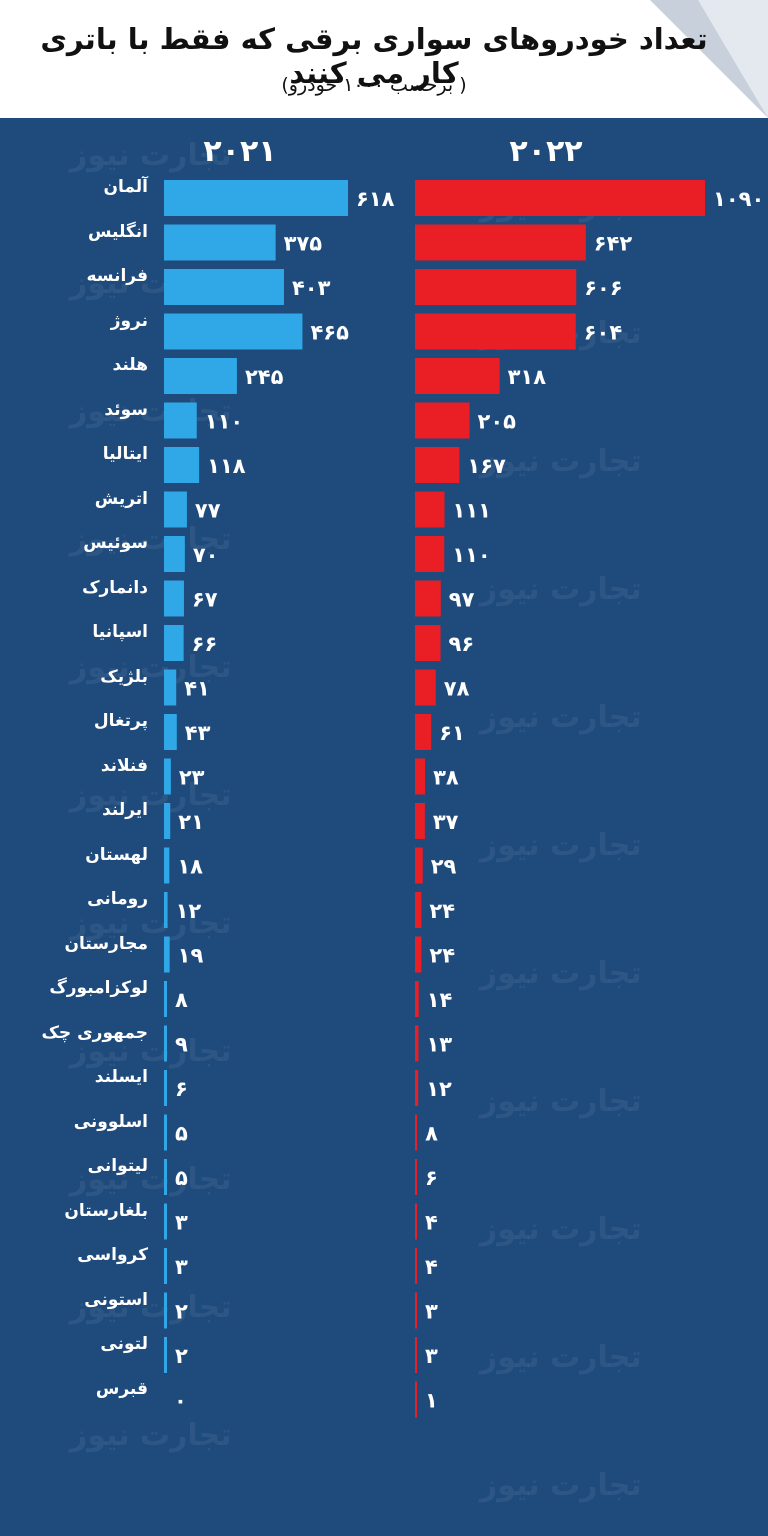 This screenshot has width=768, height=1536. What do you see at coordinates (208, 511) in the screenshot?
I see `value-label-2021: ۷۷` at bounding box center [208, 511].